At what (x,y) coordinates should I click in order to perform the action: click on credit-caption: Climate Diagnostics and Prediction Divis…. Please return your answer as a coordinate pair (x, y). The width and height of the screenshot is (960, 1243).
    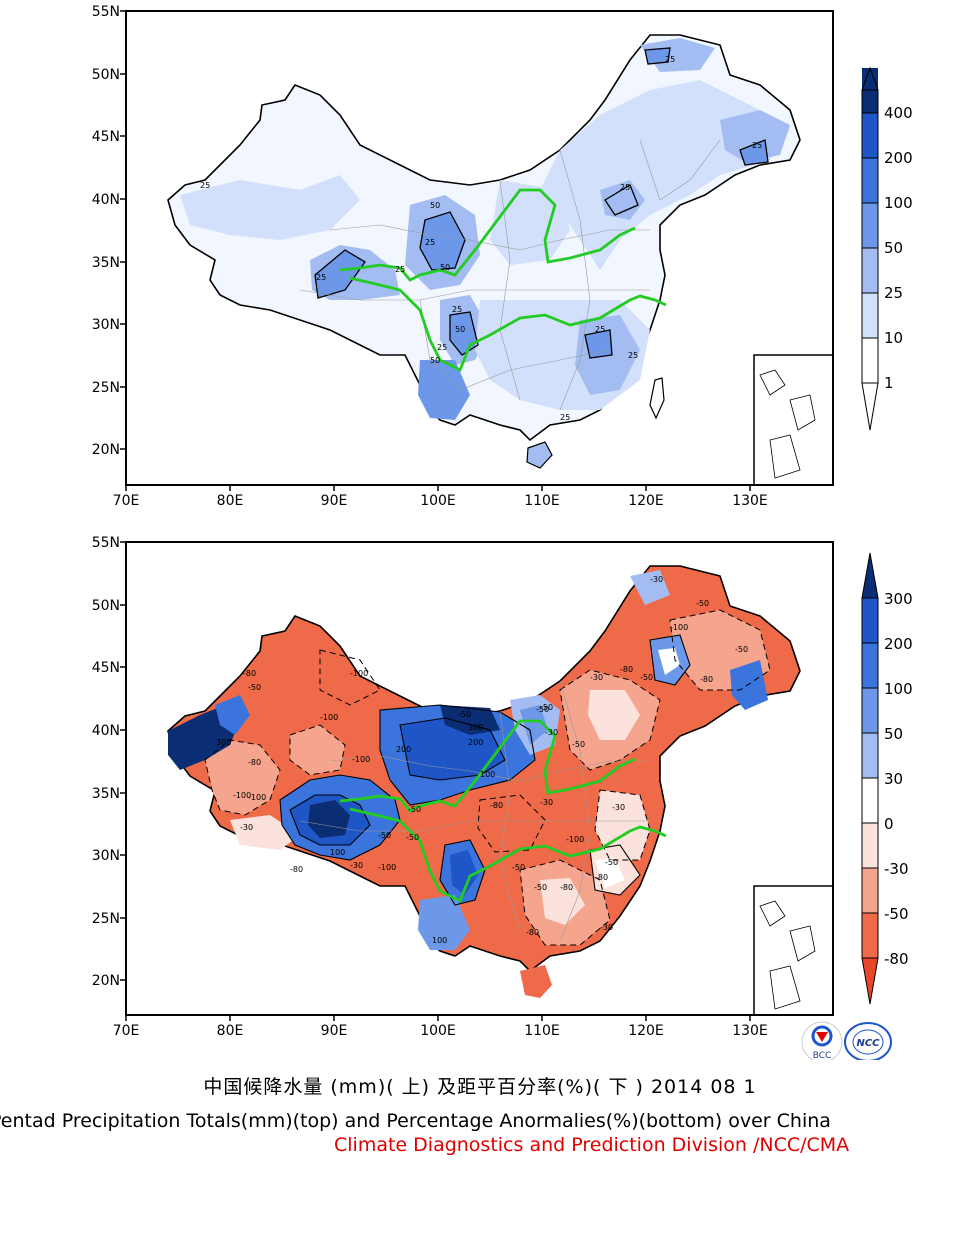
    Looking at the image, I should click on (592, 1145).